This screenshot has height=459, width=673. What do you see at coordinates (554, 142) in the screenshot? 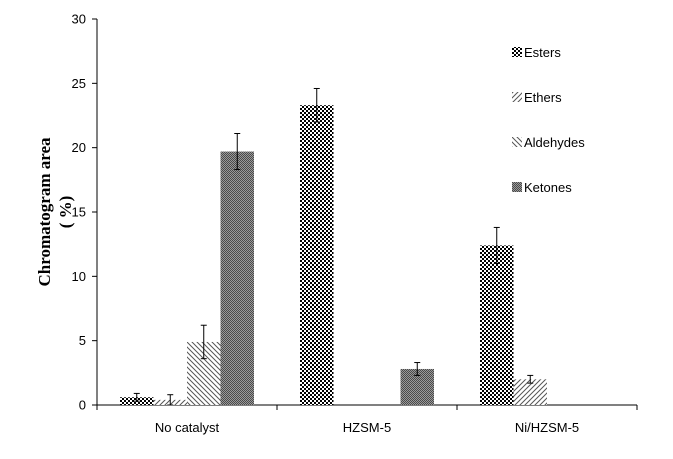
I see `legend-label-aldehydes: Aldehydes` at bounding box center [554, 142].